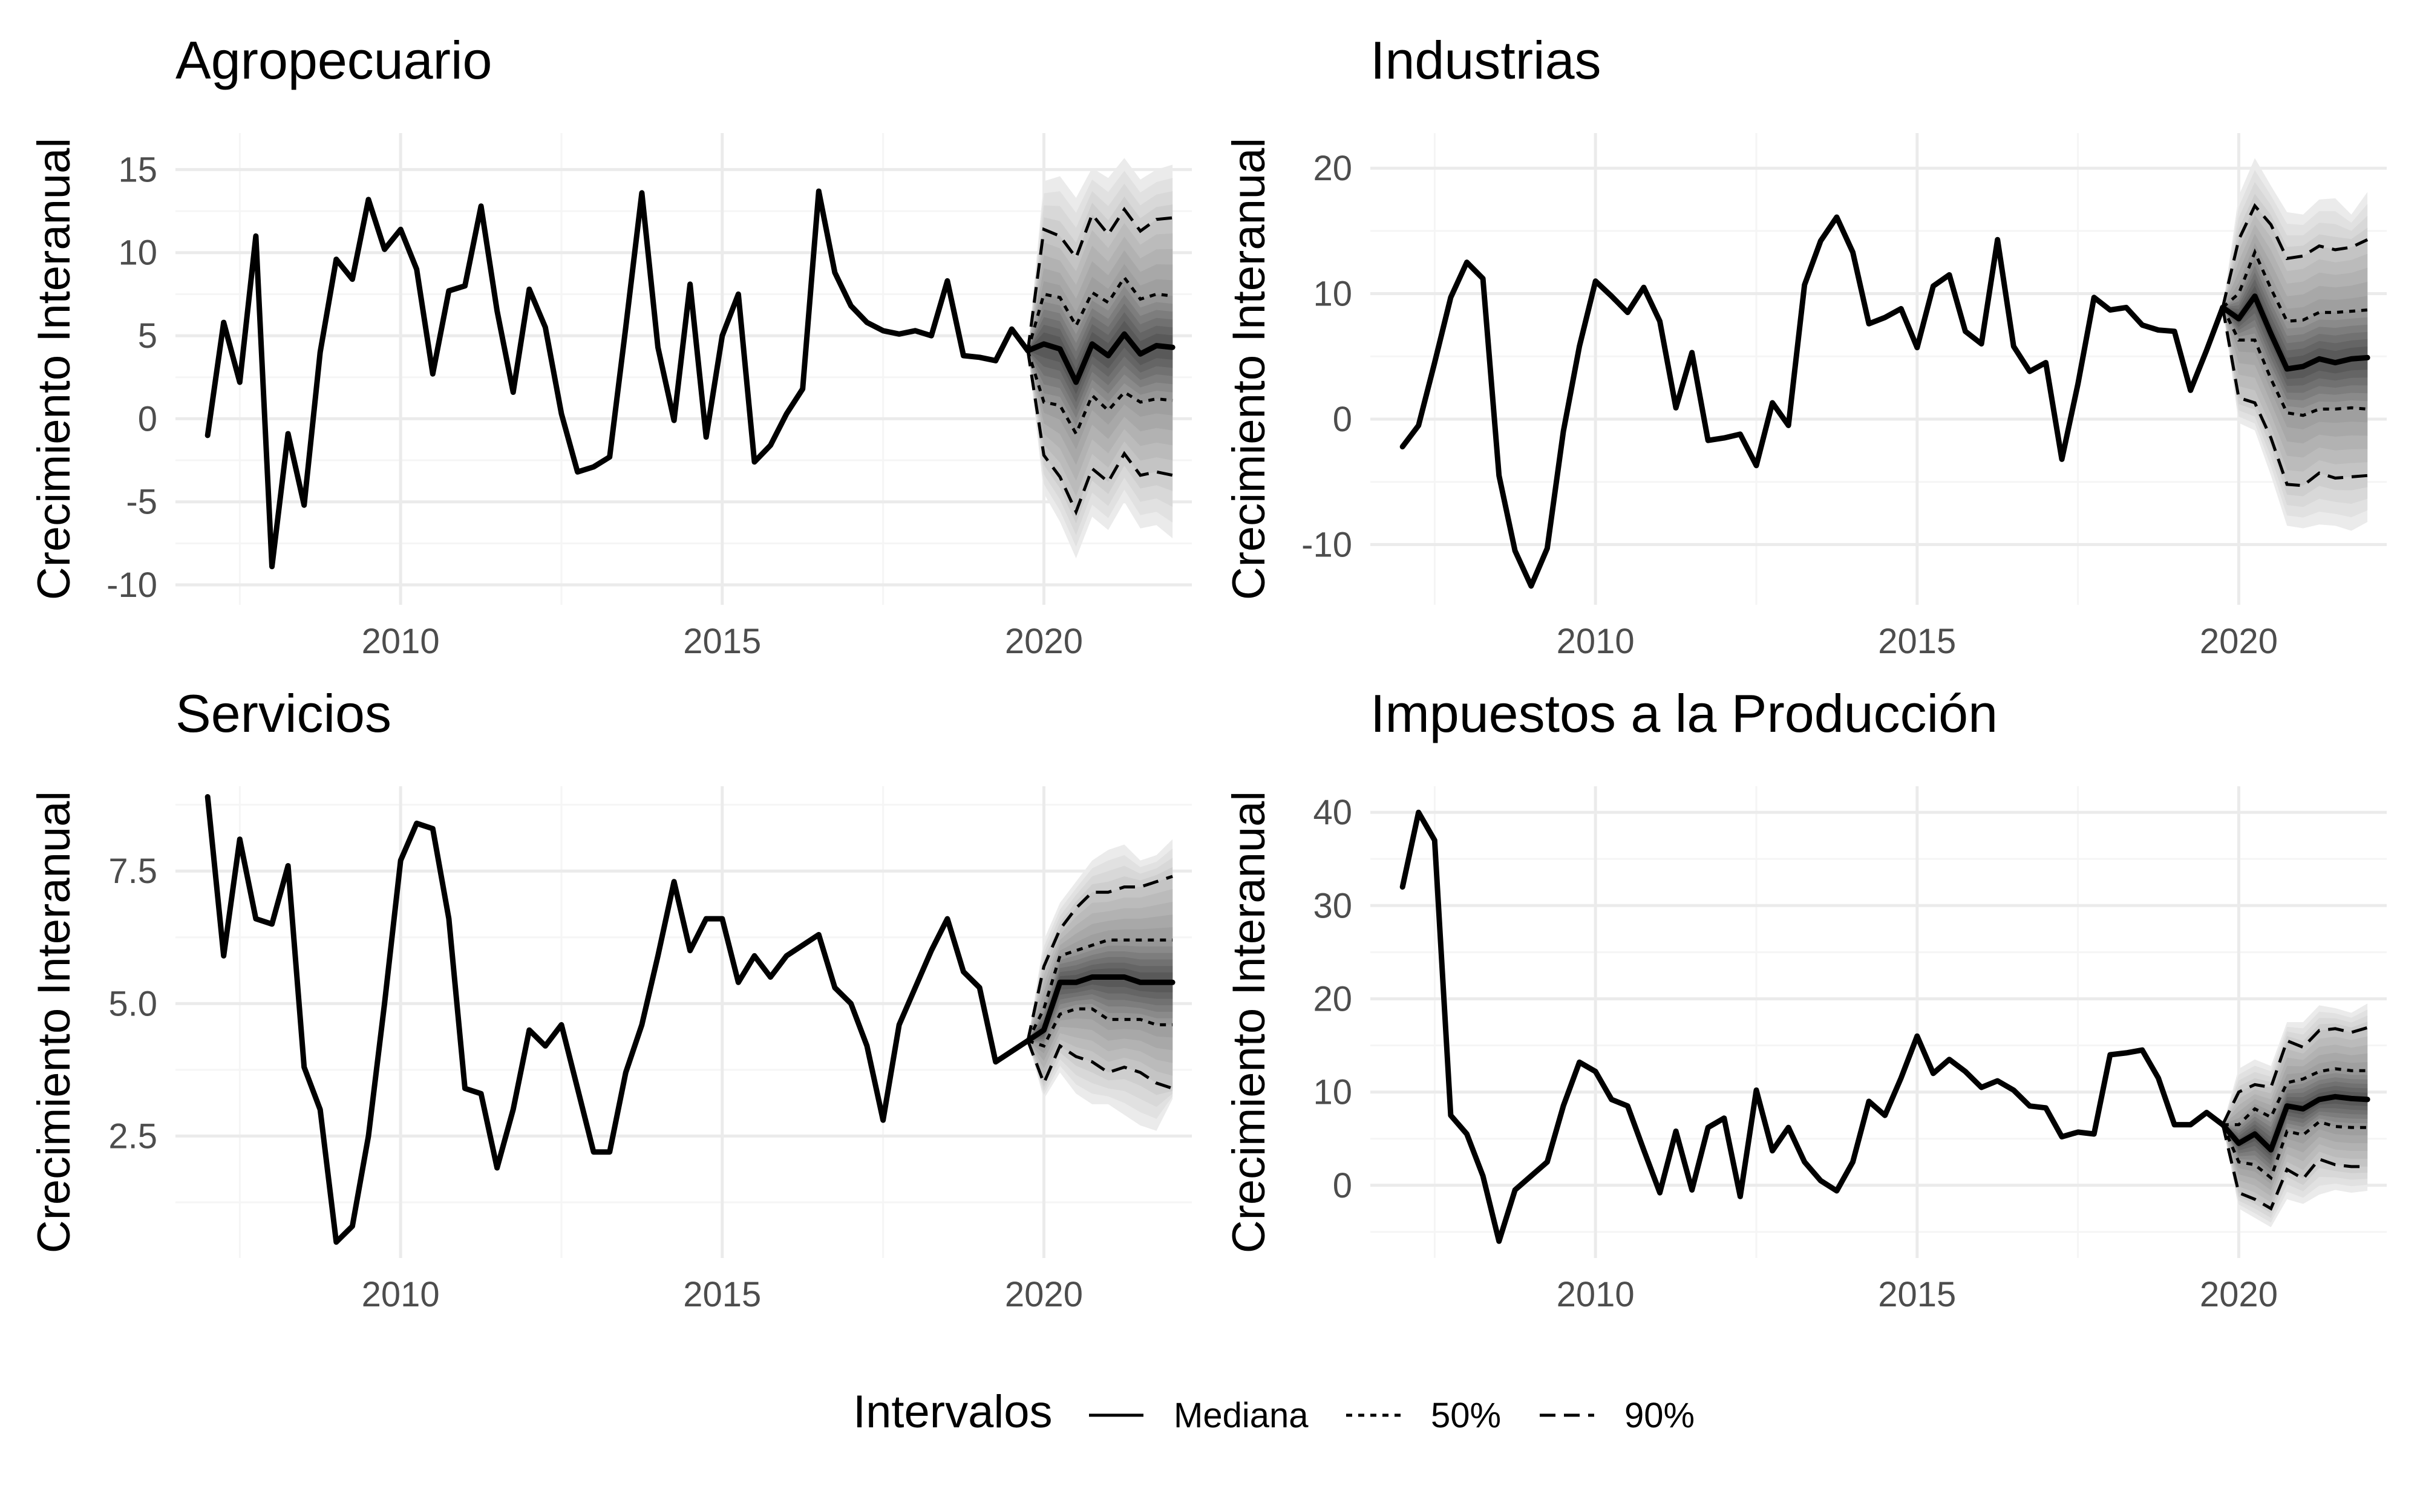  I want to click on y-tick-label: 5.0, so click(132, 1004).